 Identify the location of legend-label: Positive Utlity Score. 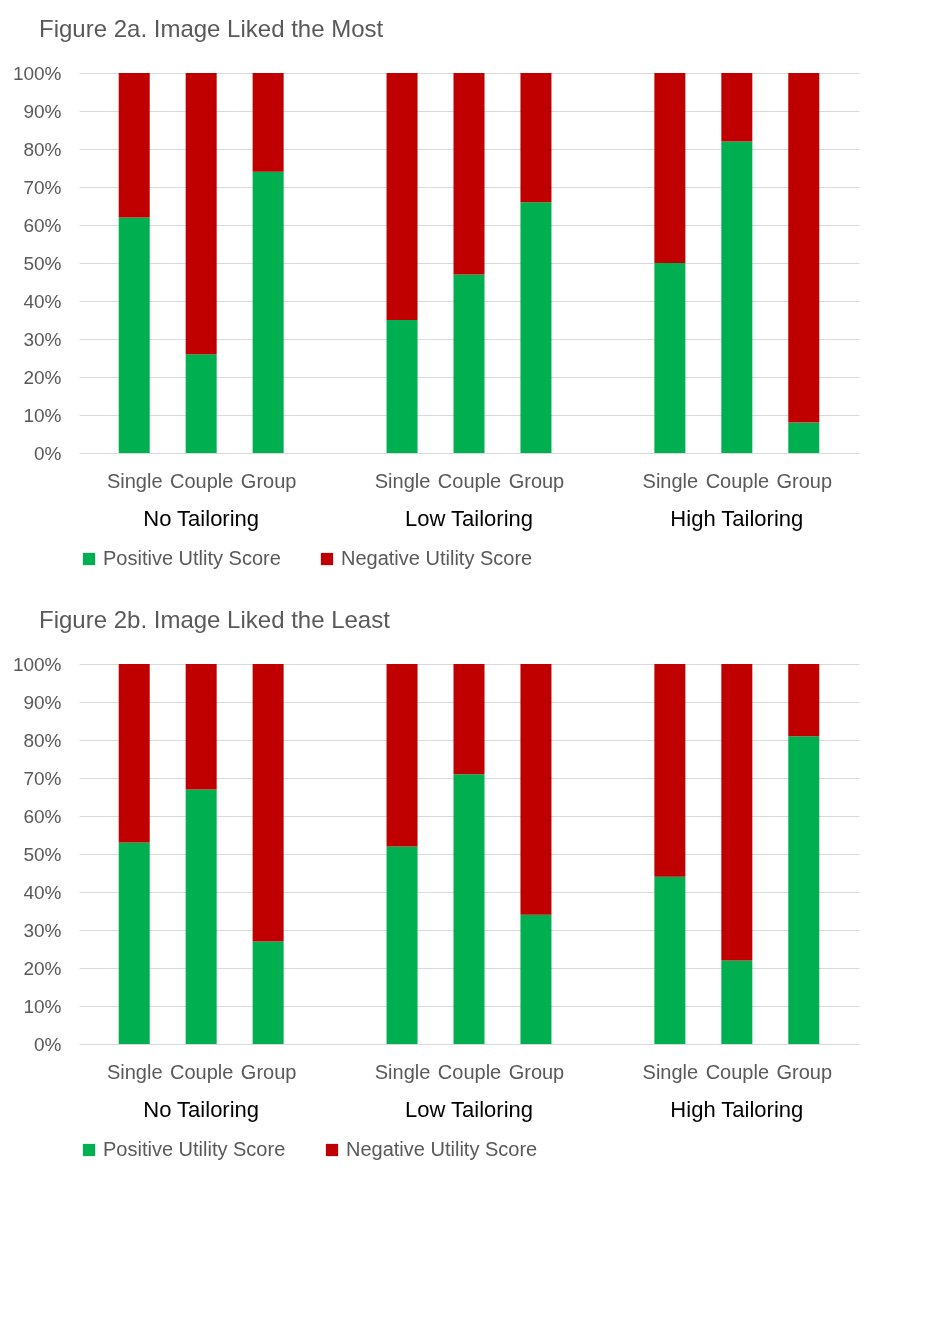
(192, 558).